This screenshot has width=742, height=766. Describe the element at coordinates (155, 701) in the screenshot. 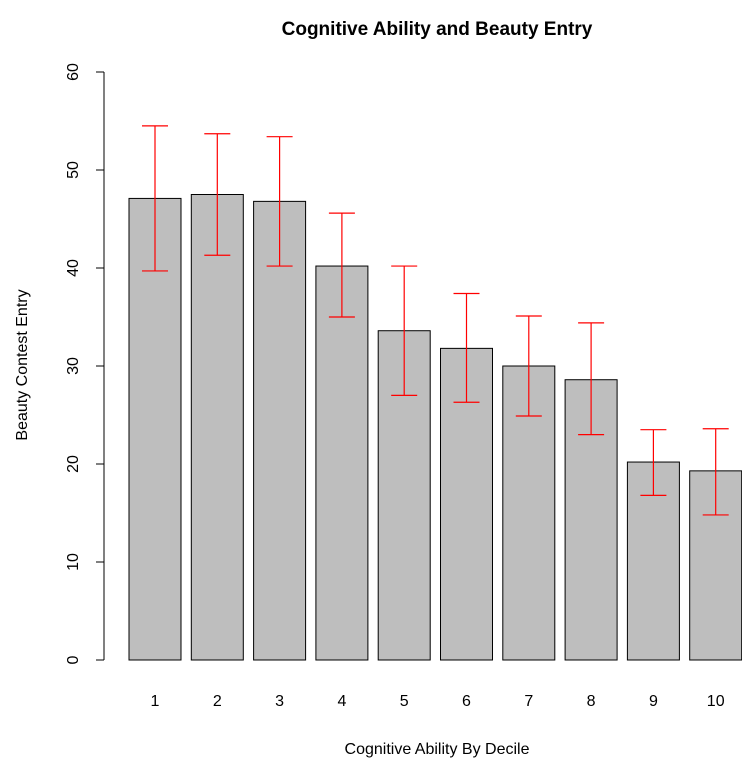

I see `x-tick-label: 1` at that location.